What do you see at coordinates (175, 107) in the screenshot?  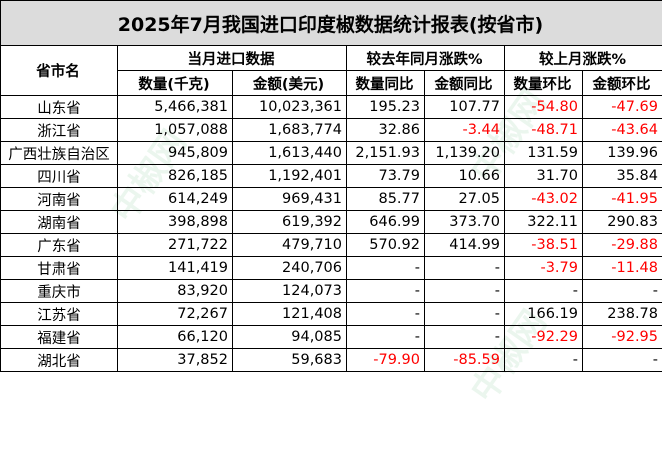 I see `cell-qty: 5,466,381` at bounding box center [175, 107].